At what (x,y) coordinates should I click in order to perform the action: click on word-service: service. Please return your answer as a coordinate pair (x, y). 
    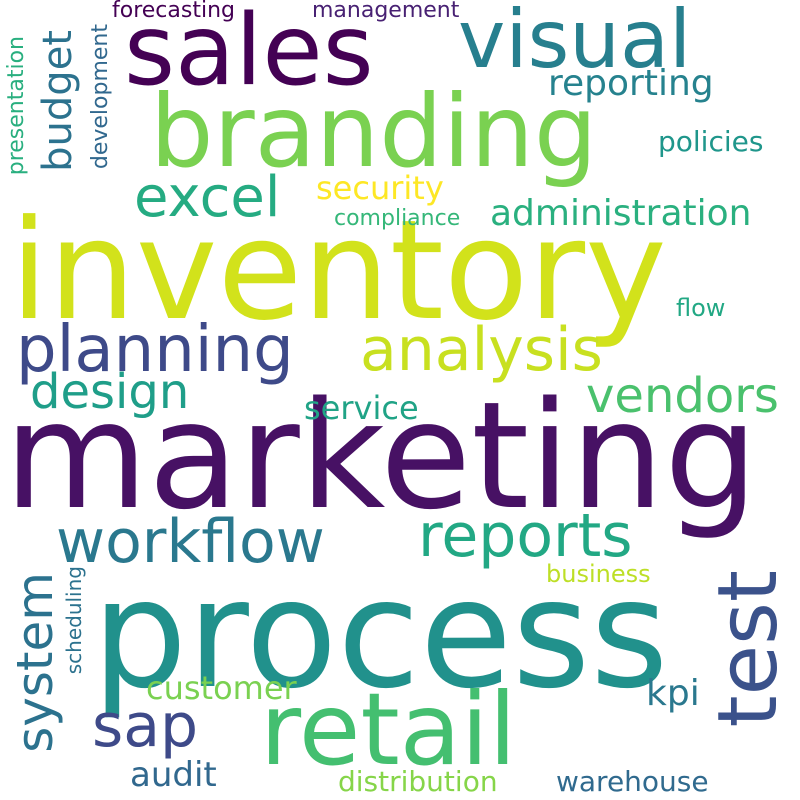
    Looking at the image, I should click on (361, 408).